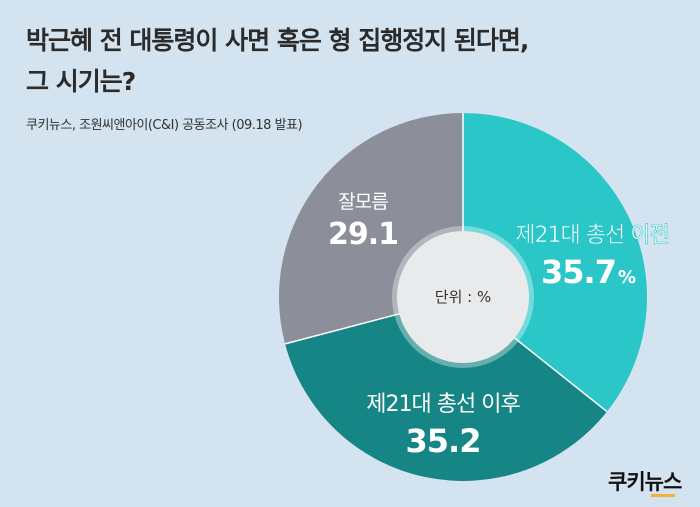 Image resolution: width=700 pixels, height=507 pixels. What do you see at coordinates (591, 235) in the screenshot?
I see `slice-label: 제21대 총선 이전` at bounding box center [591, 235].